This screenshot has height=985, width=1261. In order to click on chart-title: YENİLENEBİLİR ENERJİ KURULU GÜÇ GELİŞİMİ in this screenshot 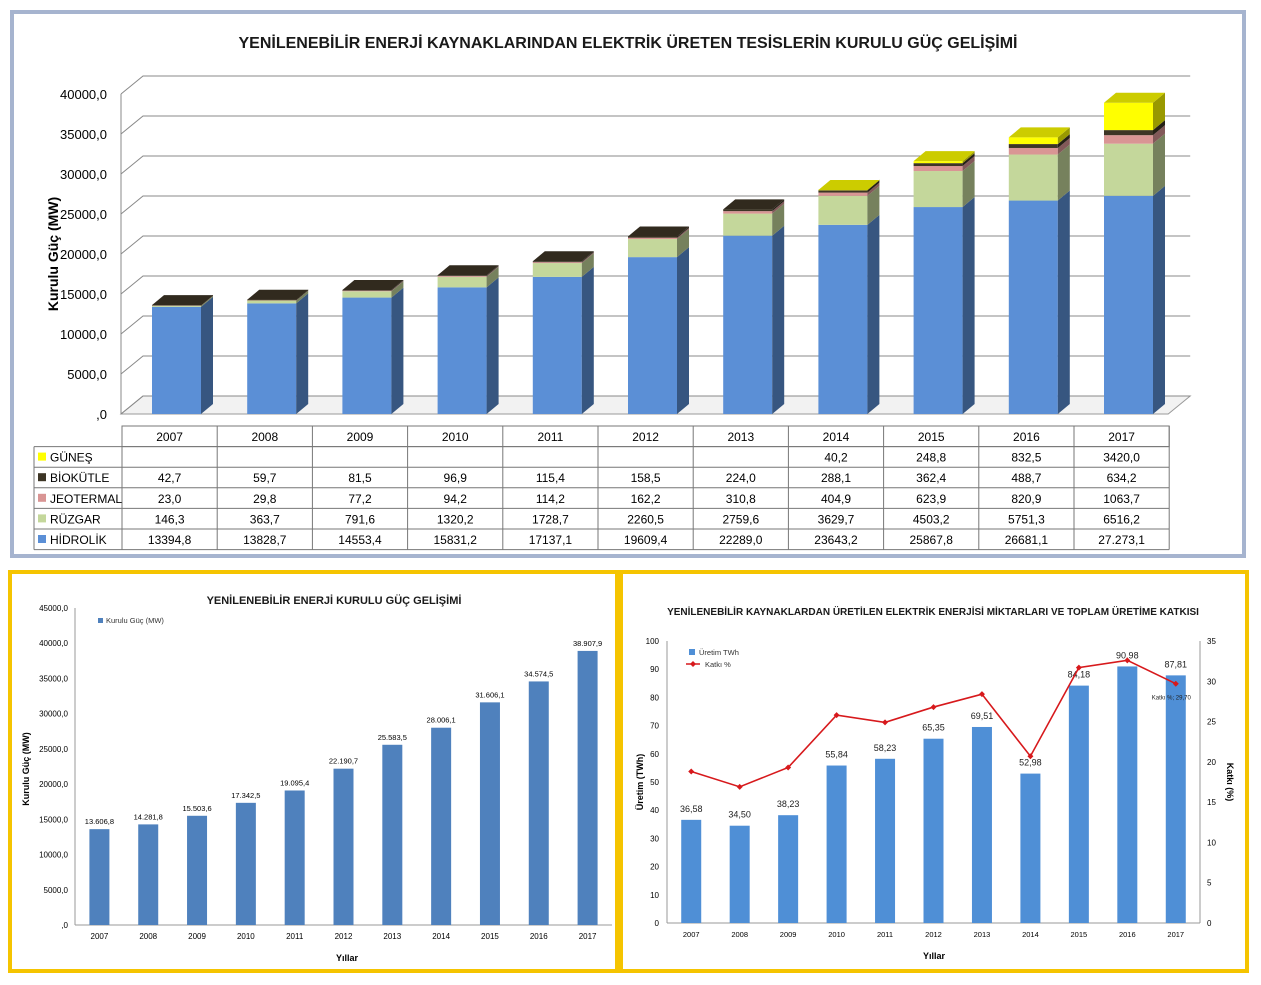, I will do `click(334, 600)`.